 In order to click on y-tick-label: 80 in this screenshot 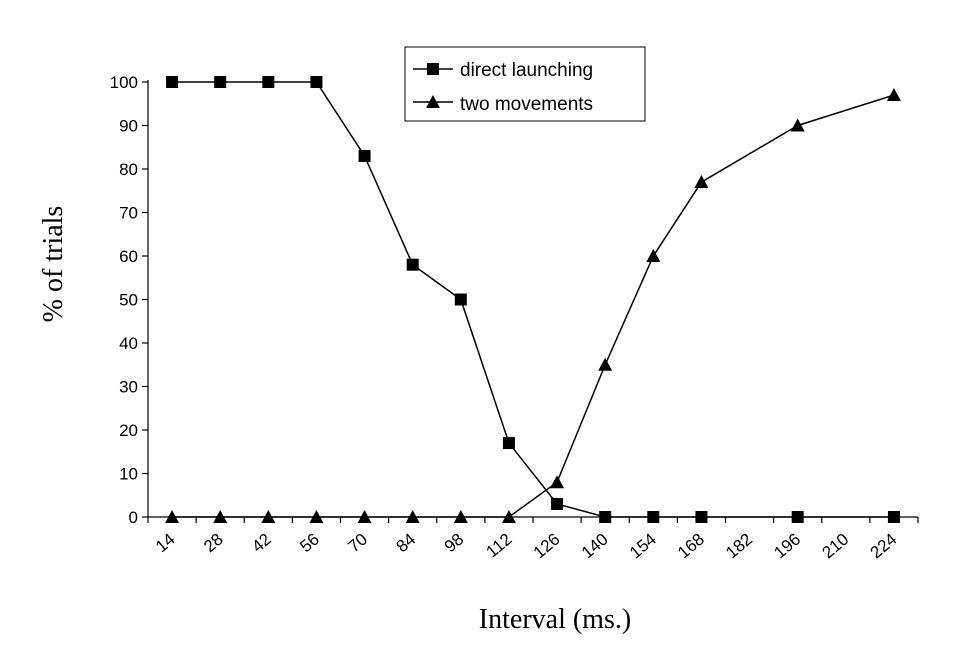, I will do `click(128, 169)`.